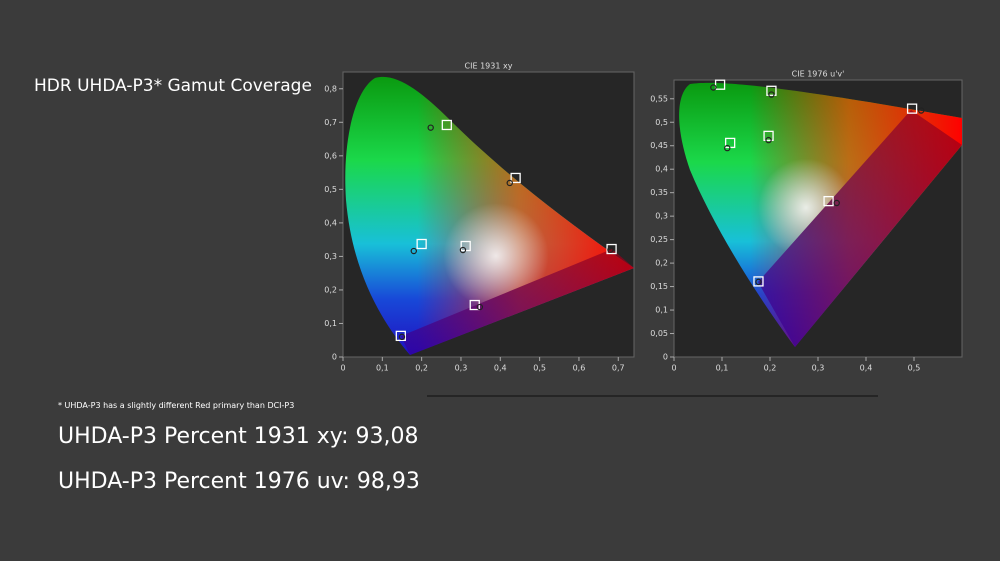  Describe the element at coordinates (659, 286) in the screenshot. I see `y-tick-label: 0,15` at that location.